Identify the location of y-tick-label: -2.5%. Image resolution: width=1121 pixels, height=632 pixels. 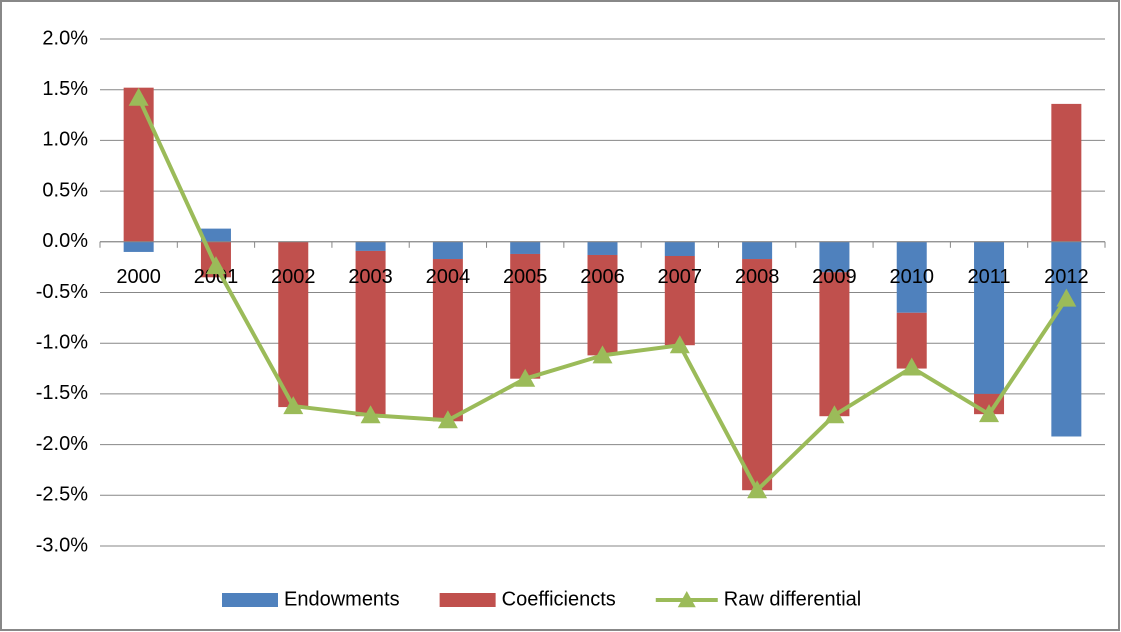
(62, 495).